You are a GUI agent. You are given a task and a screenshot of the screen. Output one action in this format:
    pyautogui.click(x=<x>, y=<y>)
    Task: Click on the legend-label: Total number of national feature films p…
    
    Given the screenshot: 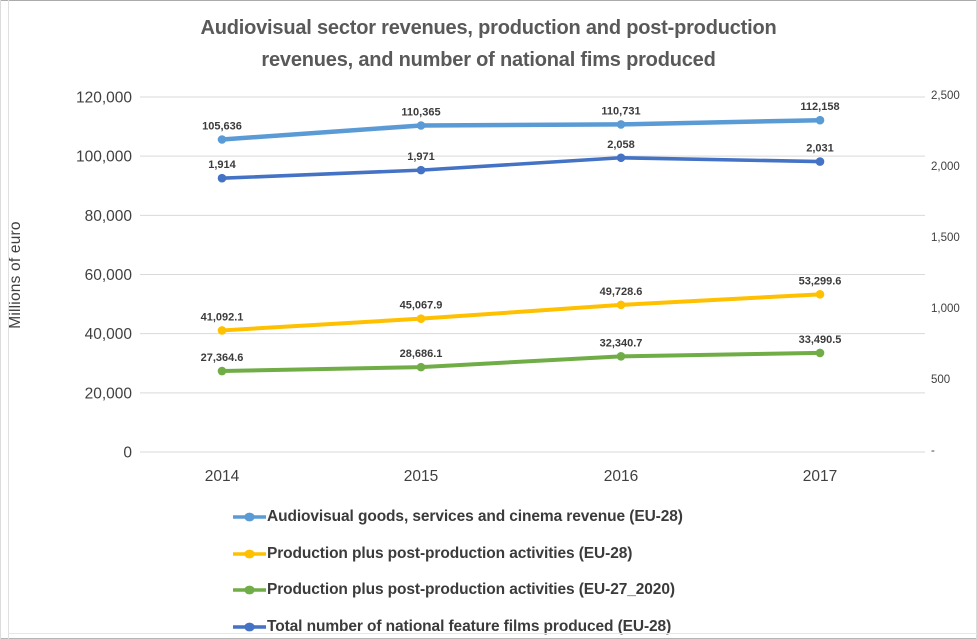 What is the action you would take?
    pyautogui.click(x=469, y=626)
    